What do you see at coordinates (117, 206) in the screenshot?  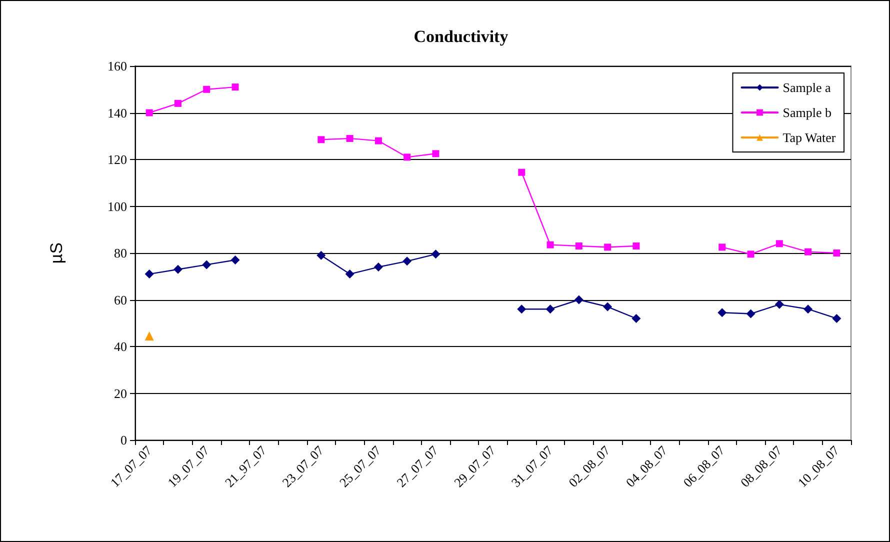 I see `y-tick-label: 100` at bounding box center [117, 206].